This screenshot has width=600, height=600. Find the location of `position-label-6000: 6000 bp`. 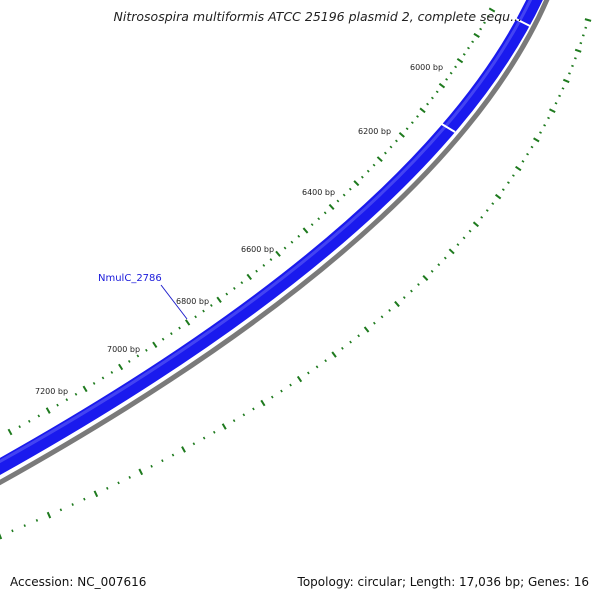

position-label-6000: 6000 bp is located at coordinates (426, 67).